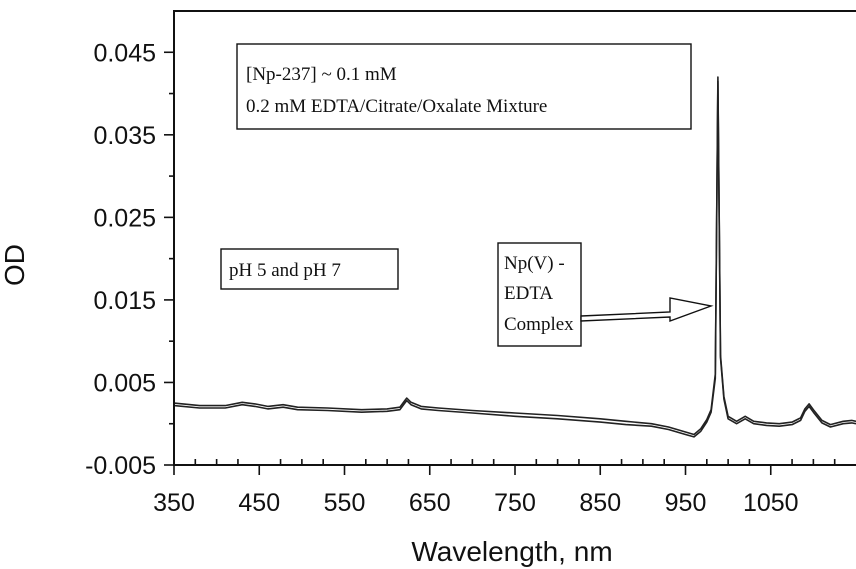 Image resolution: width=856 pixels, height=569 pixels. Describe the element at coordinates (534, 263) in the screenshot. I see `complex-line-1: Np(V) -` at that location.